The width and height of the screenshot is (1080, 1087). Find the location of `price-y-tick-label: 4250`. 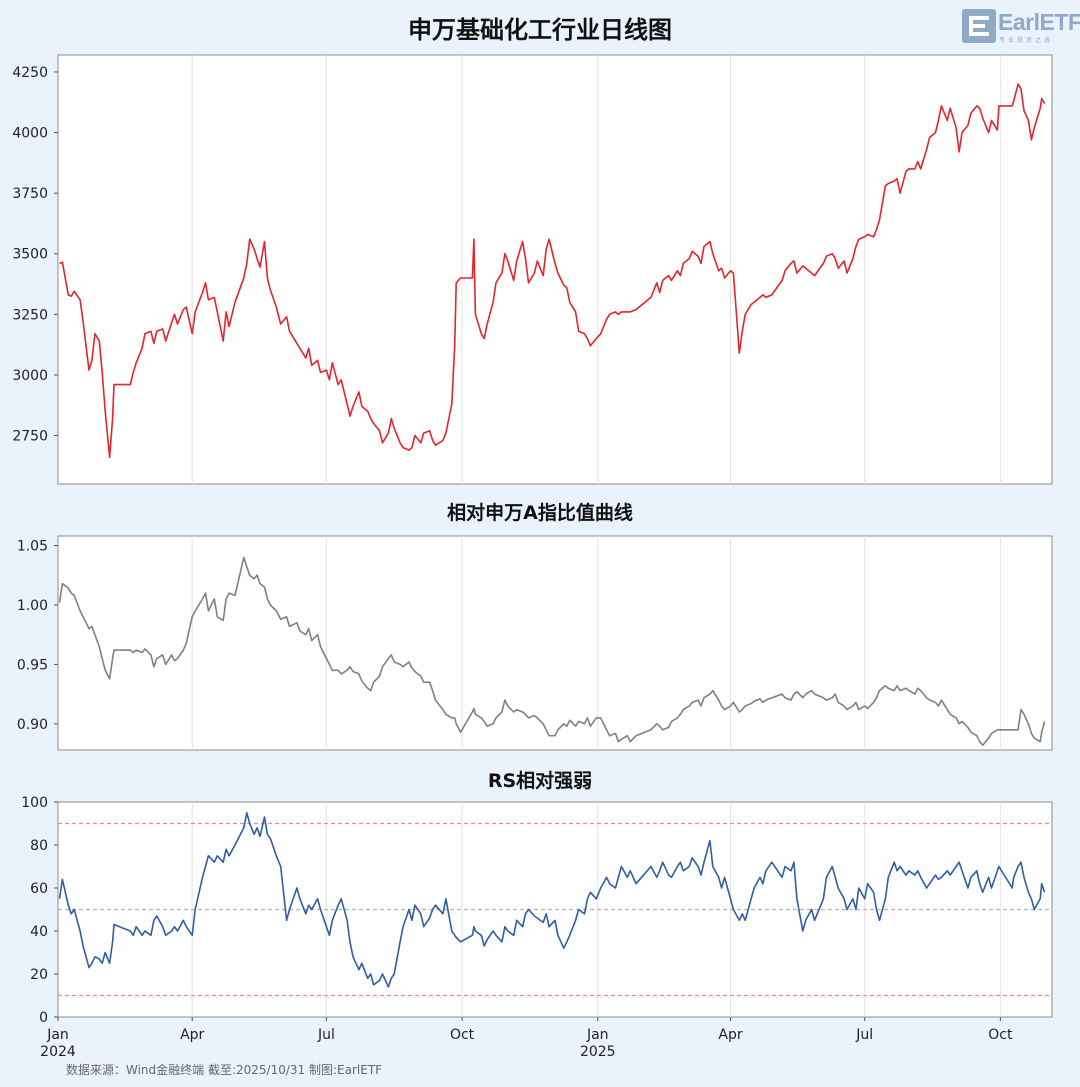

price-y-tick-label: 4250 is located at coordinates (30, 73).